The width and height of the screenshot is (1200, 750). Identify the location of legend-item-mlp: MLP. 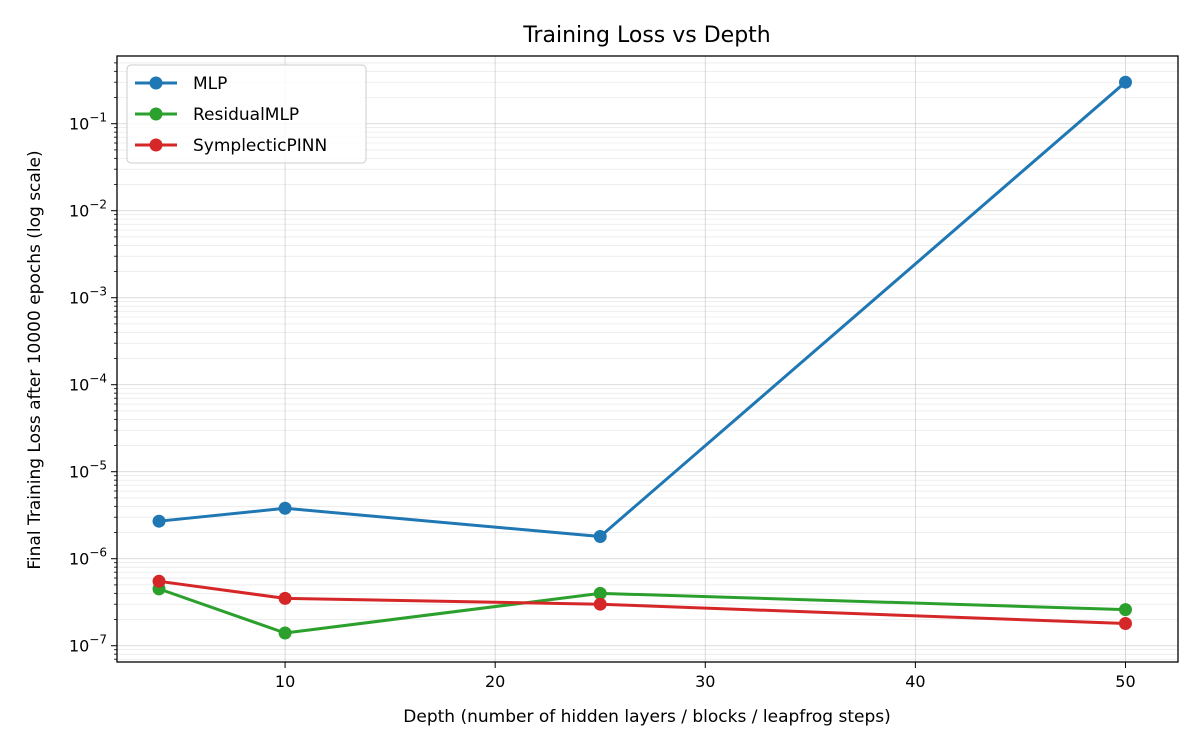
(181, 84).